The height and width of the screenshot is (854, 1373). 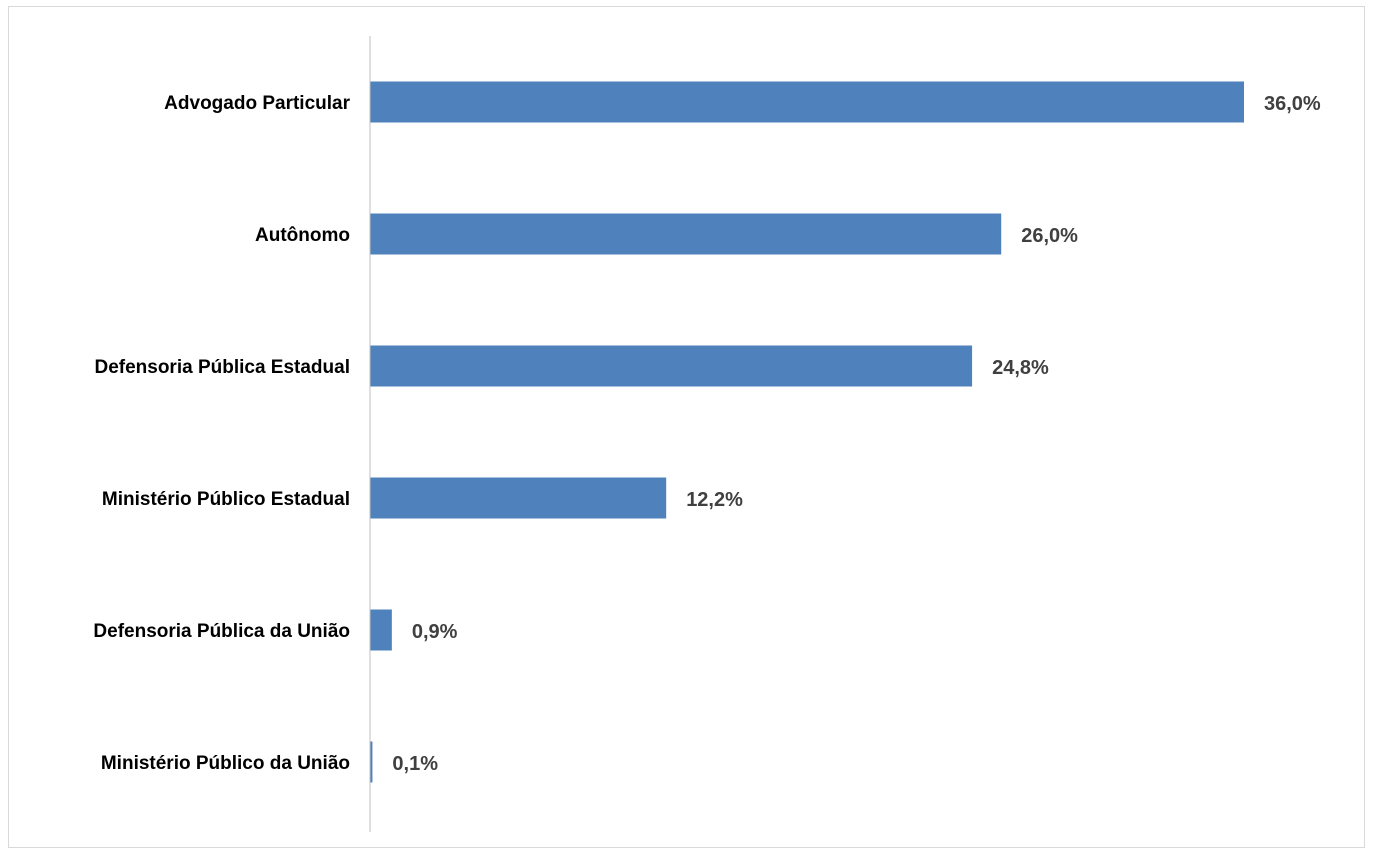 What do you see at coordinates (415, 764) in the screenshot?
I see `data-label-6: 0,1%` at bounding box center [415, 764].